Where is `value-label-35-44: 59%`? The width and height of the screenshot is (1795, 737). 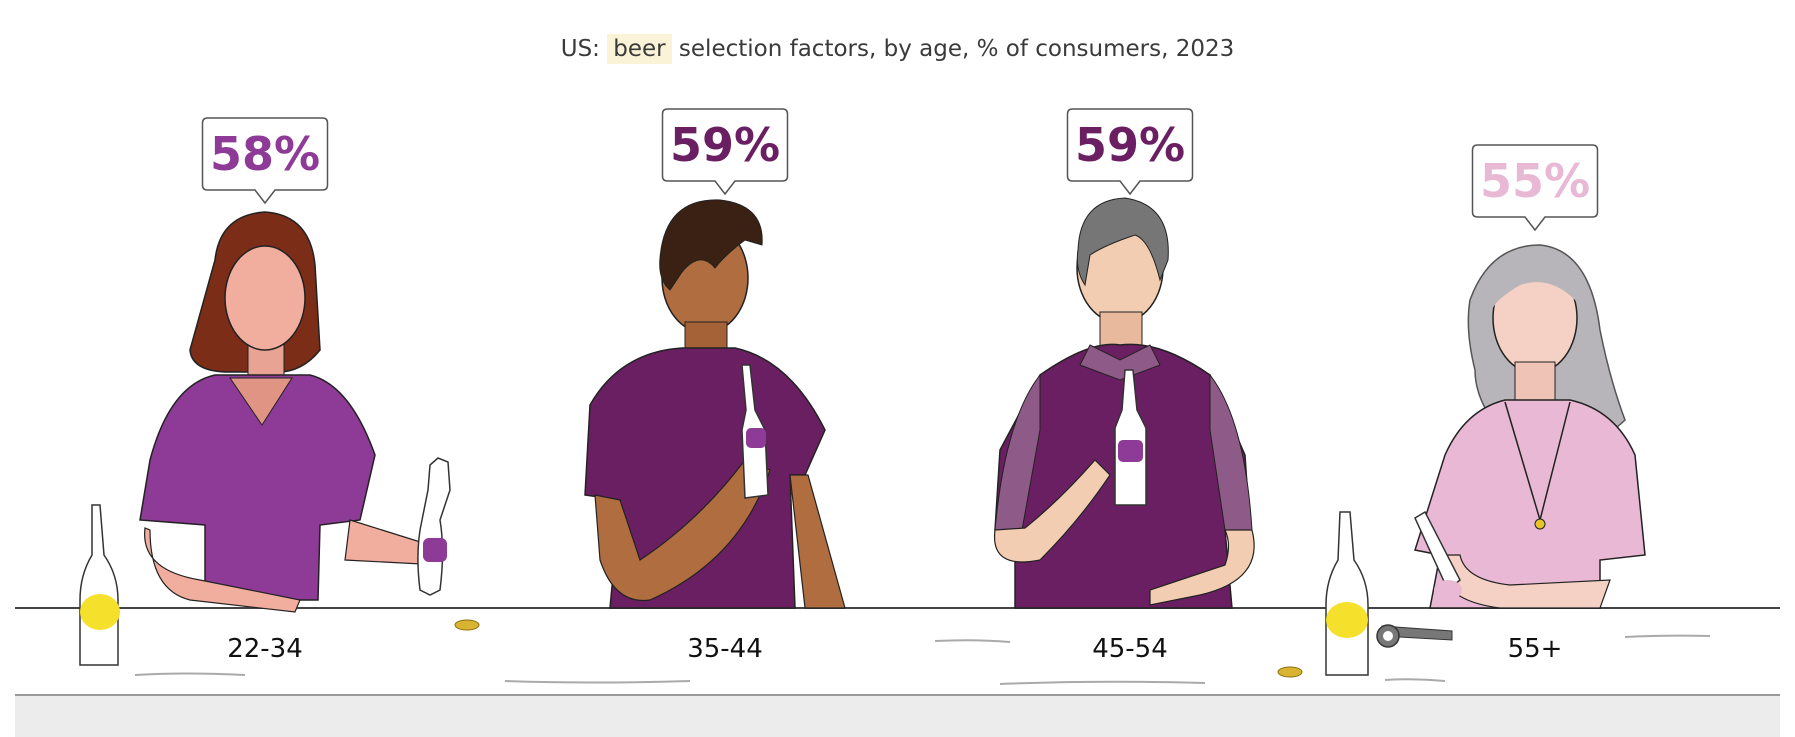 value-label-35-44: 59% is located at coordinates (725, 145).